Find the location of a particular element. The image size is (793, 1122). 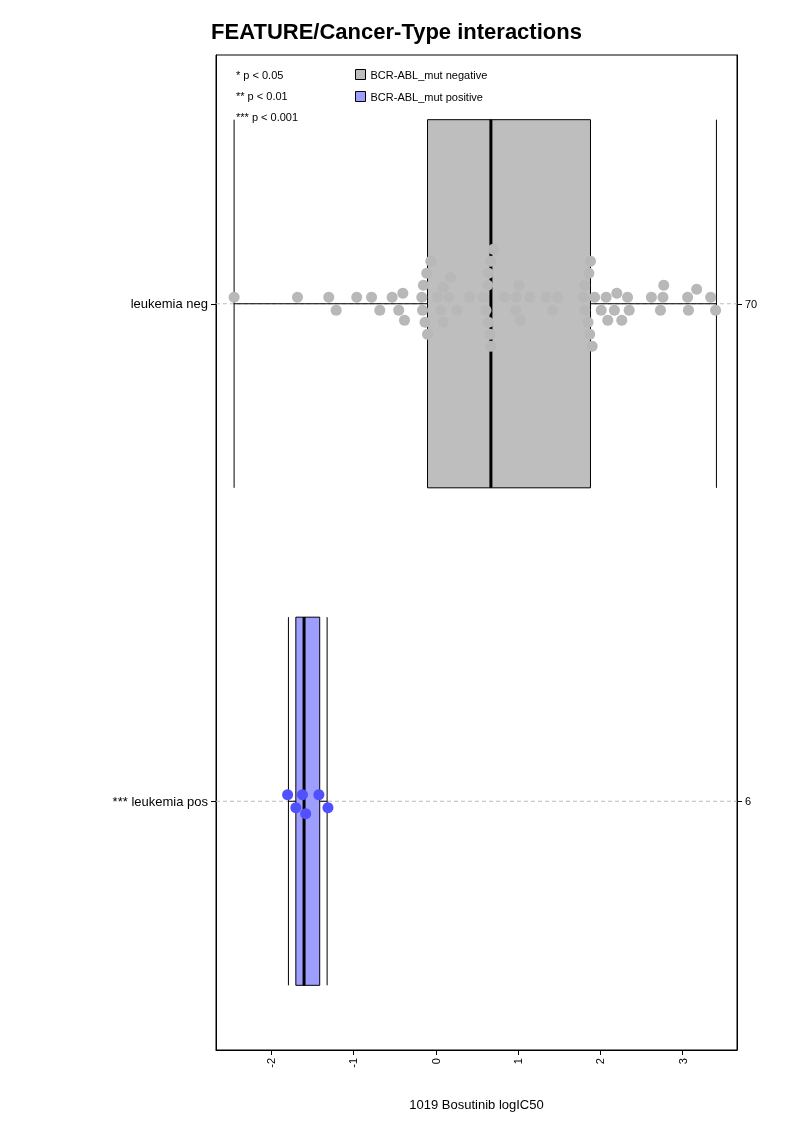

x-tick-label: -1 is located at coordinates (353, 1063).